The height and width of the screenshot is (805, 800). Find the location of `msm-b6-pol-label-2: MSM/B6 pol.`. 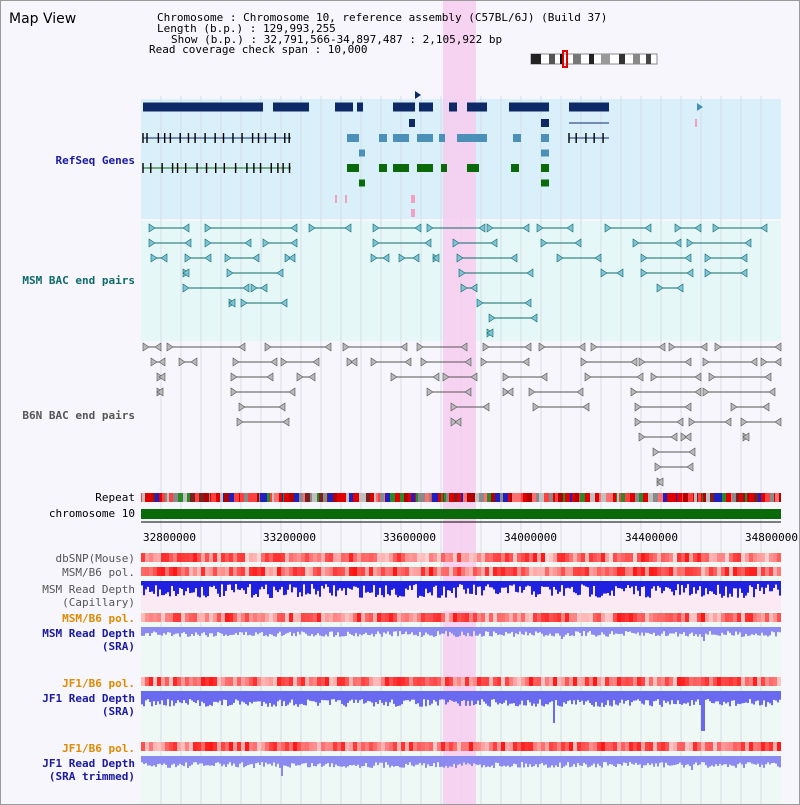

msm-b6-pol-label-2: MSM/B6 pol. is located at coordinates (98, 618).